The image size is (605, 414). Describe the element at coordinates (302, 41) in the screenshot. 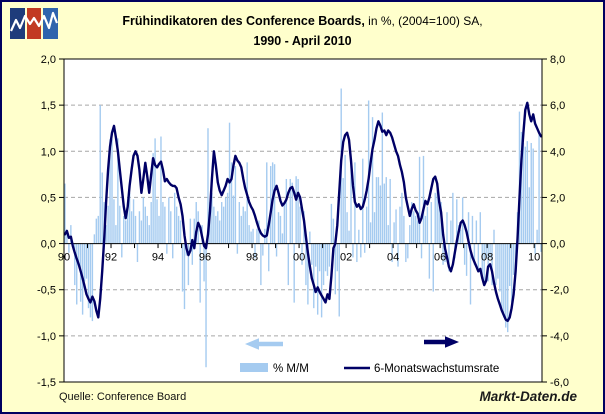

I see `chart-title-line2: 1990 - April 2010` at that location.